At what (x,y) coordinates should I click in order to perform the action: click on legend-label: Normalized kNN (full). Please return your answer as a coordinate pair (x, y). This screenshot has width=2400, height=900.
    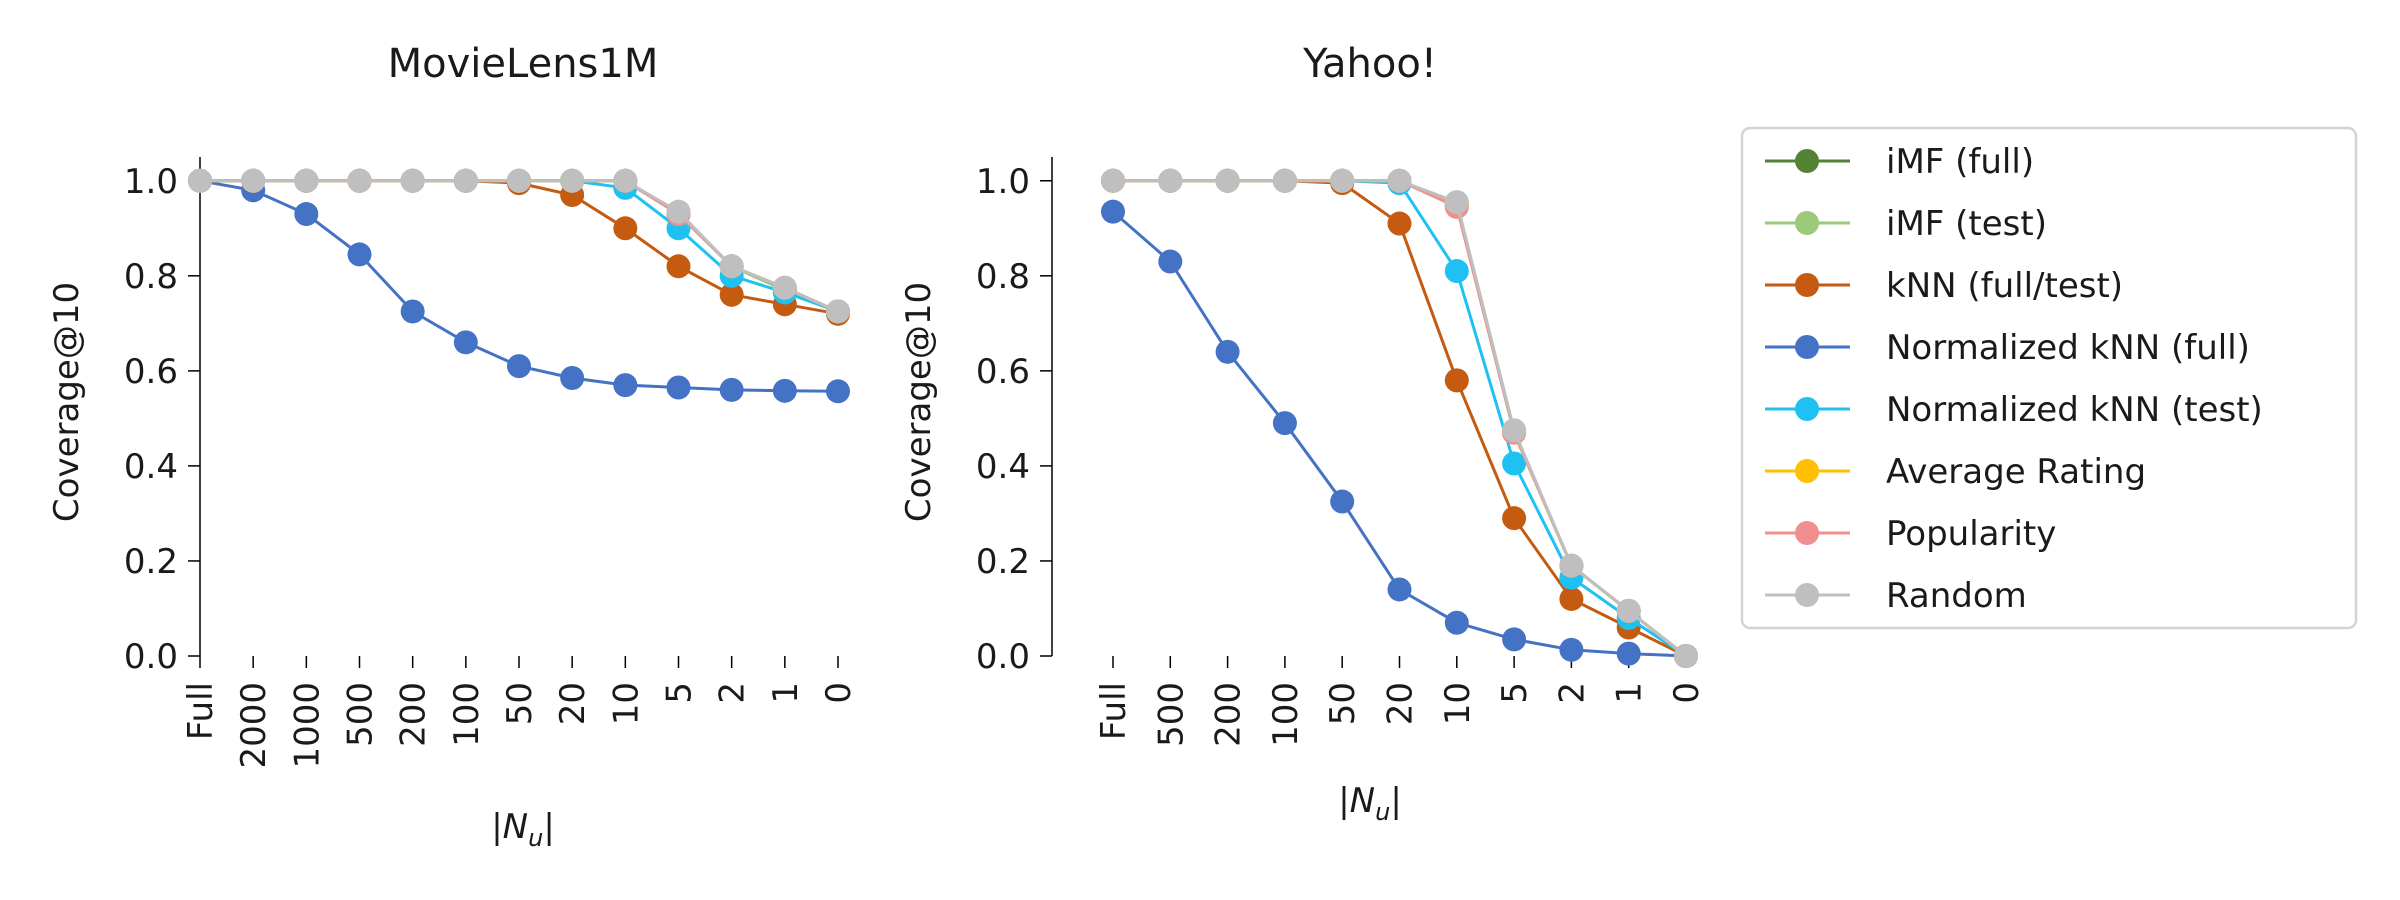
    Looking at the image, I should click on (2068, 348).